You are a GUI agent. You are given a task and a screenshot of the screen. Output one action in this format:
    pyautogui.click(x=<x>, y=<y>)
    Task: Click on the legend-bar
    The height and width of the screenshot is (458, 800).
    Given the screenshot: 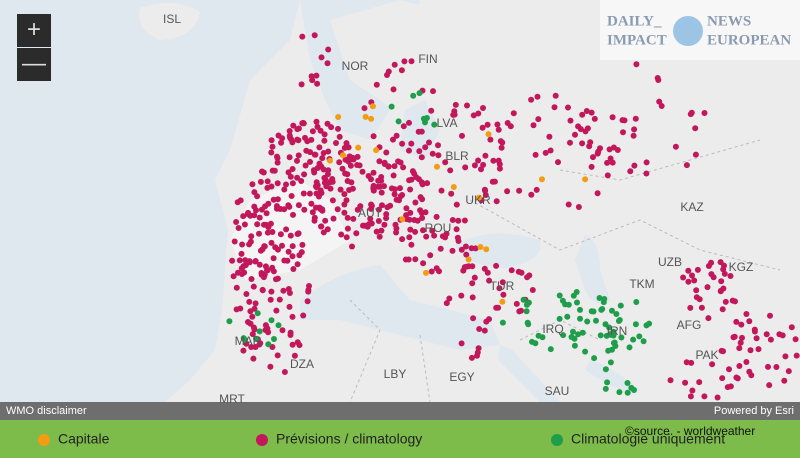 What is the action you would take?
    pyautogui.click(x=400, y=439)
    